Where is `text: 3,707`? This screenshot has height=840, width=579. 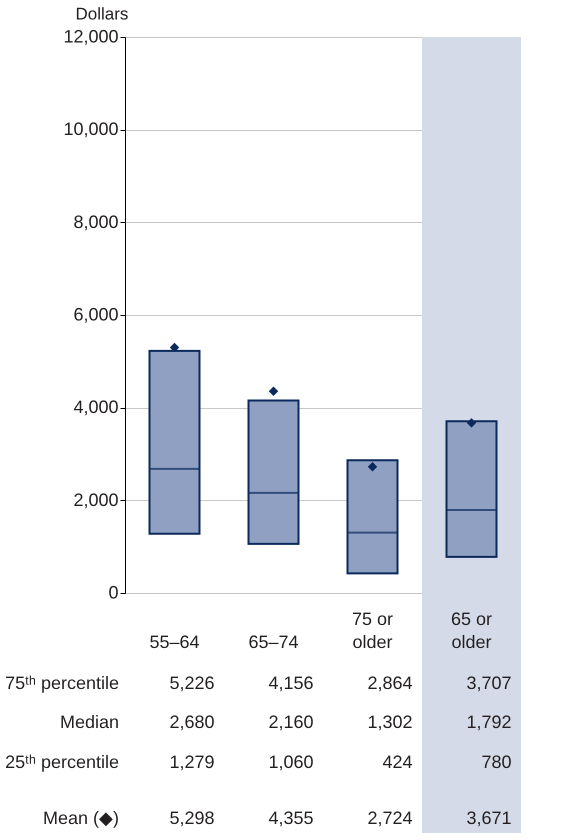
text: 3,707 is located at coordinates (489, 683).